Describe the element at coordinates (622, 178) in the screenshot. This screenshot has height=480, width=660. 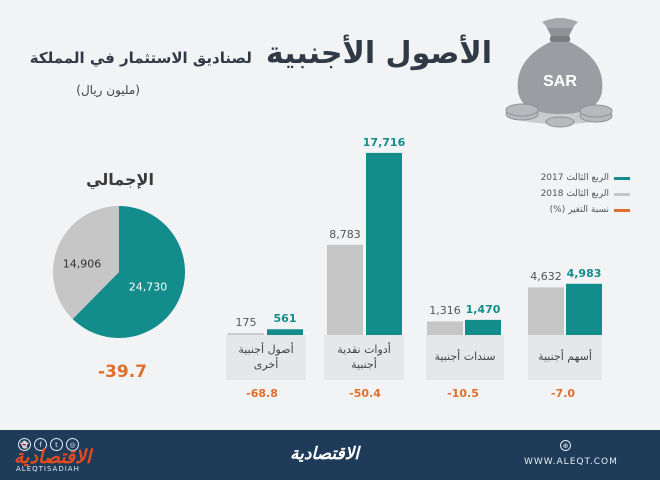
I see `legend-swatch-2017` at that location.